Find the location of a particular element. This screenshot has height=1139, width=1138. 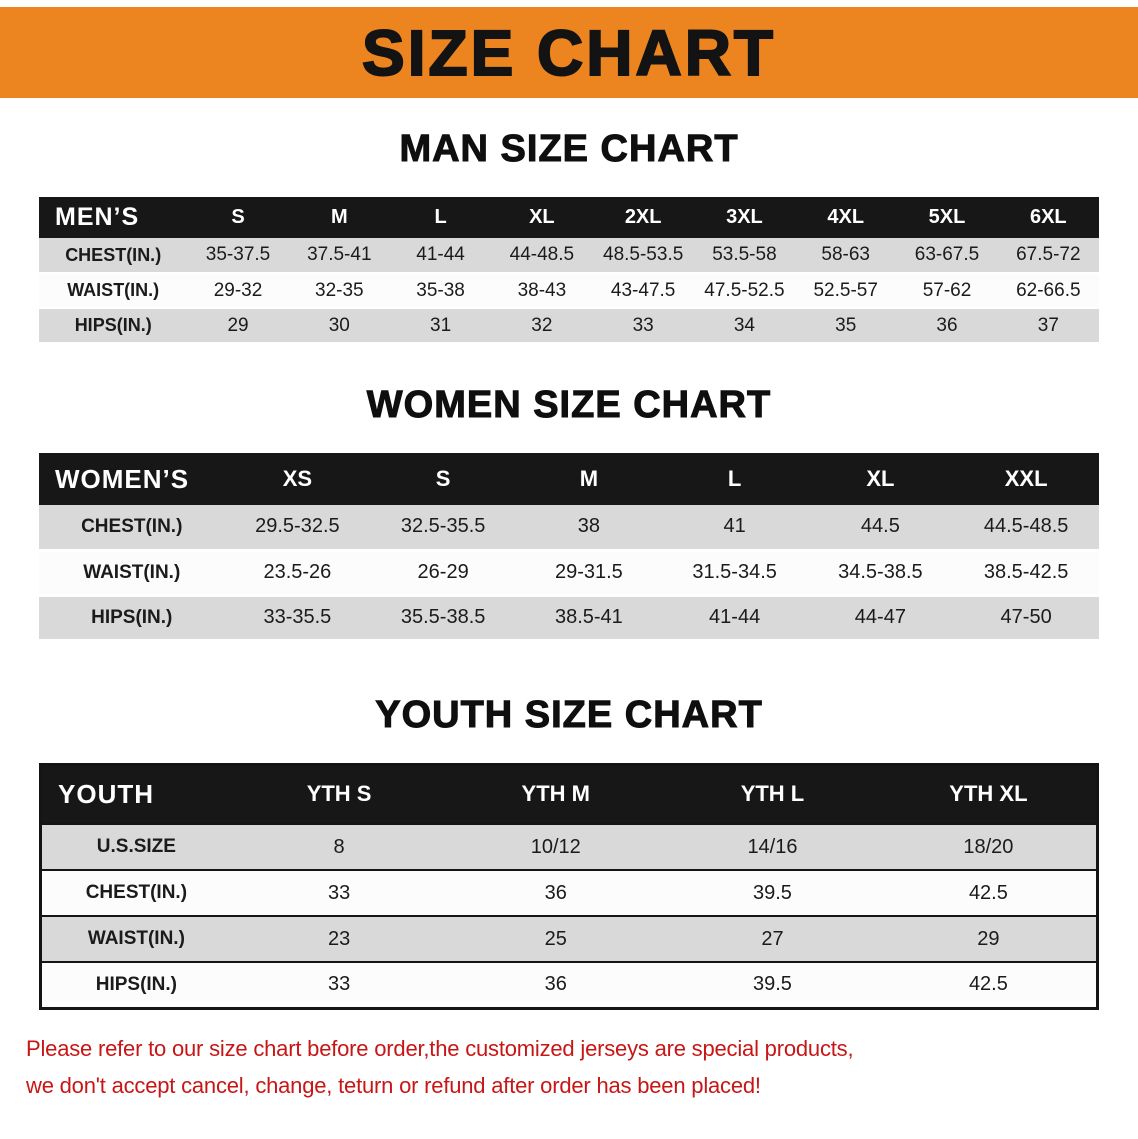

banner-title: SIZE CHART is located at coordinates (568, 53).